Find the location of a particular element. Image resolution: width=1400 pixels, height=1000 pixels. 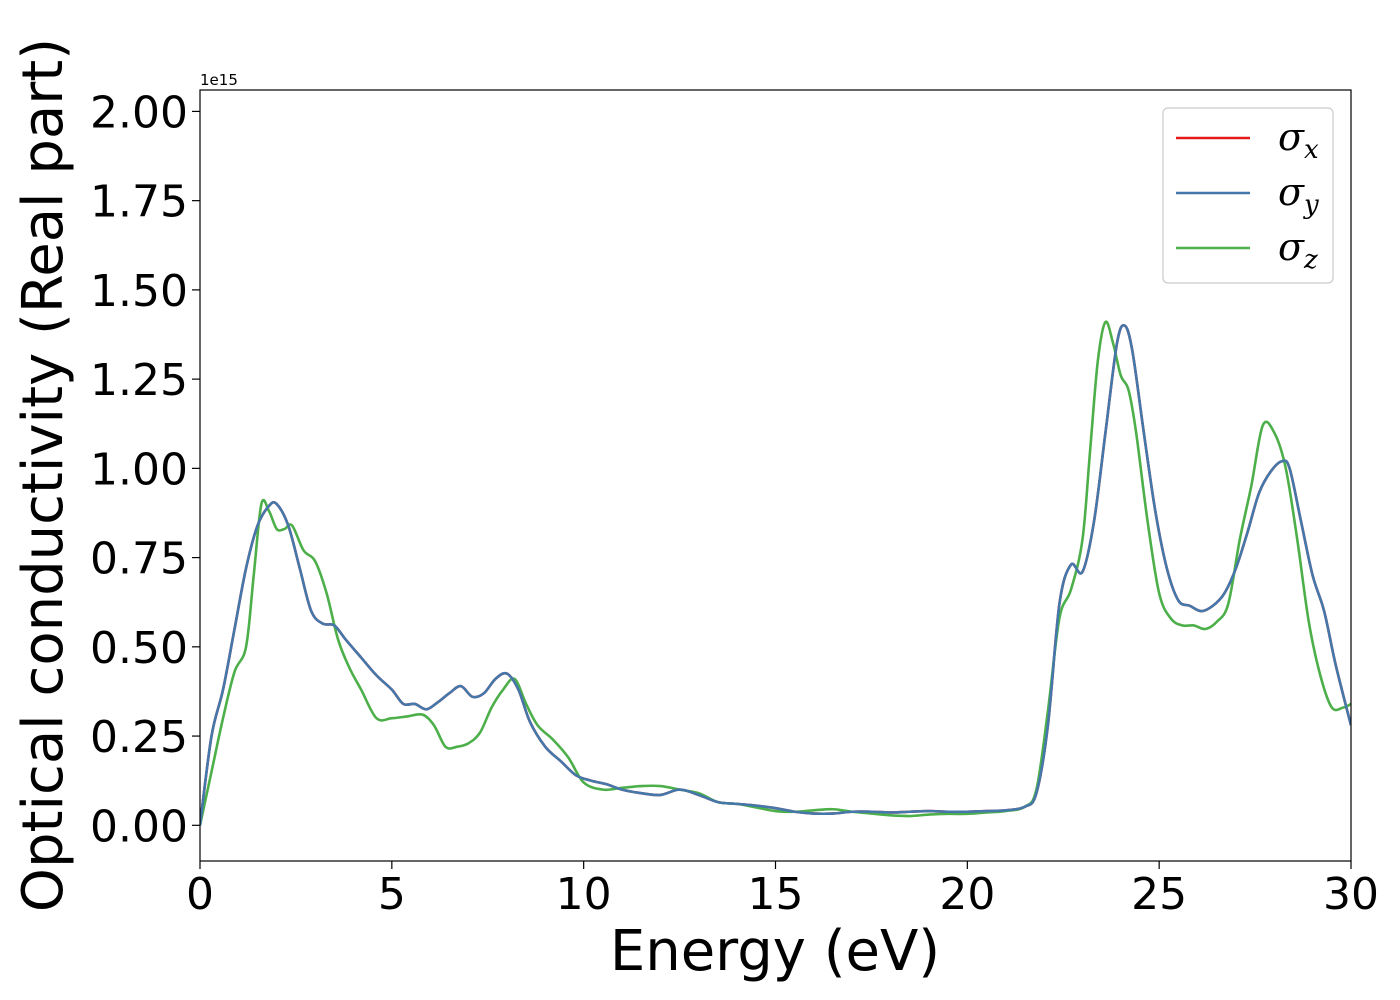

y-axis-title: Optical conductivity (Real part) is located at coordinates (43, 475).